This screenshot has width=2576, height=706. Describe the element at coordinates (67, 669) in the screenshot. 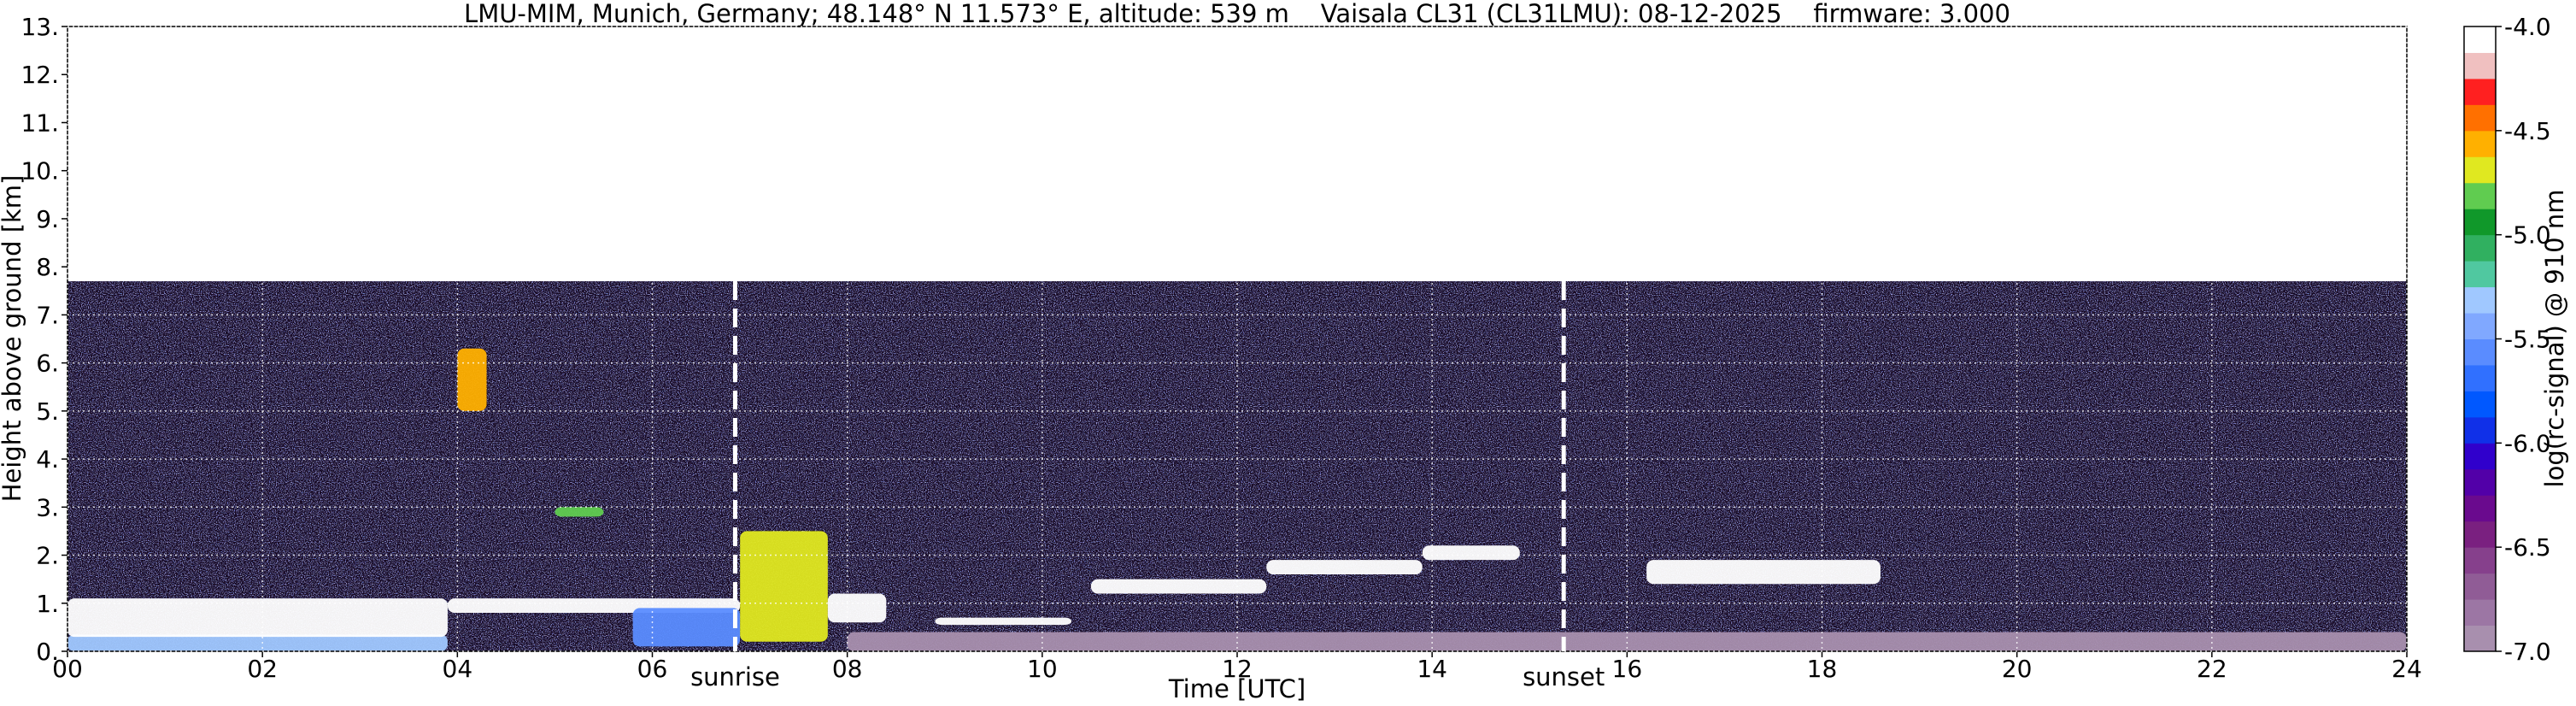

I see `x-tick-label: 00` at that location.